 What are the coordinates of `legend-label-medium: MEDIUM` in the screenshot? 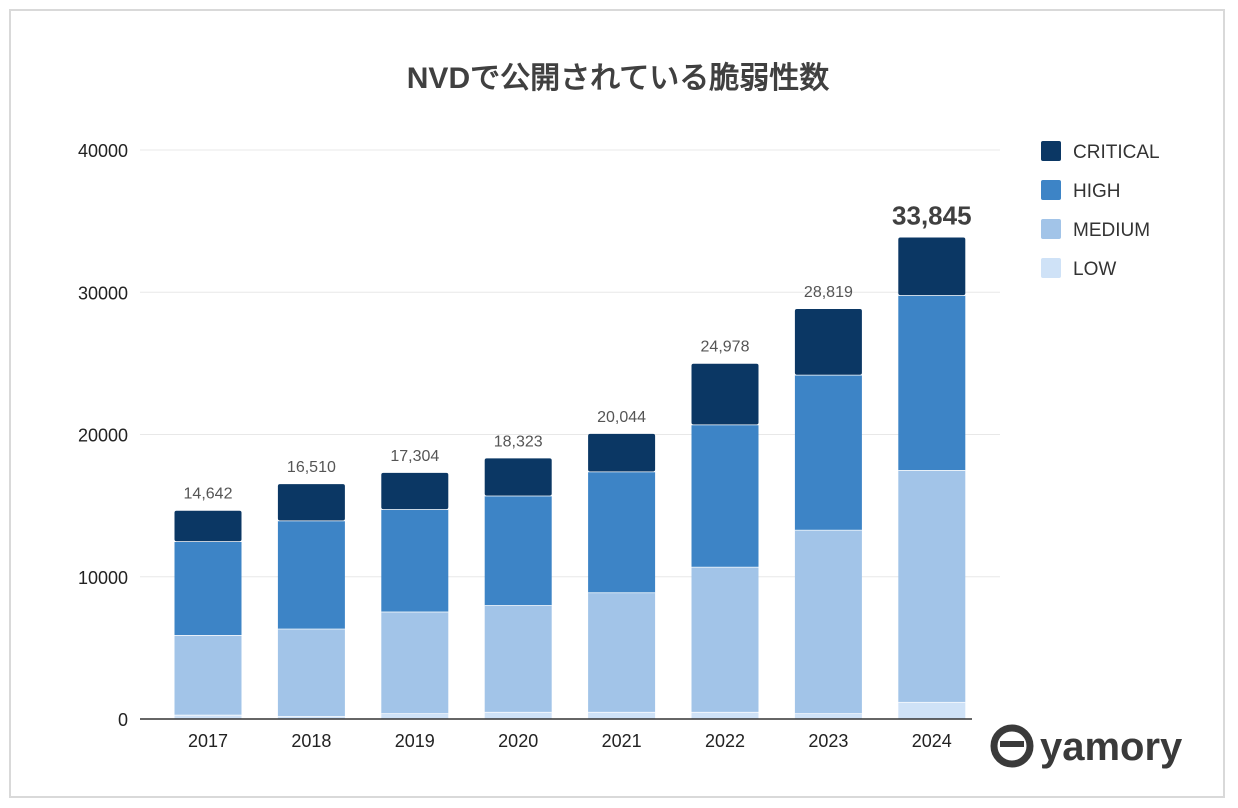 It's located at (1111, 230).